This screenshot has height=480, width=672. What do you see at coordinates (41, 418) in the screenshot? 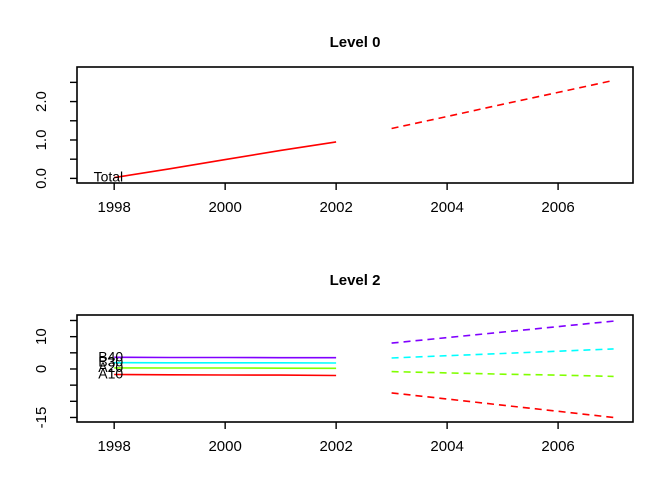
I see `y-axis-tick-label: -15` at bounding box center [41, 418].